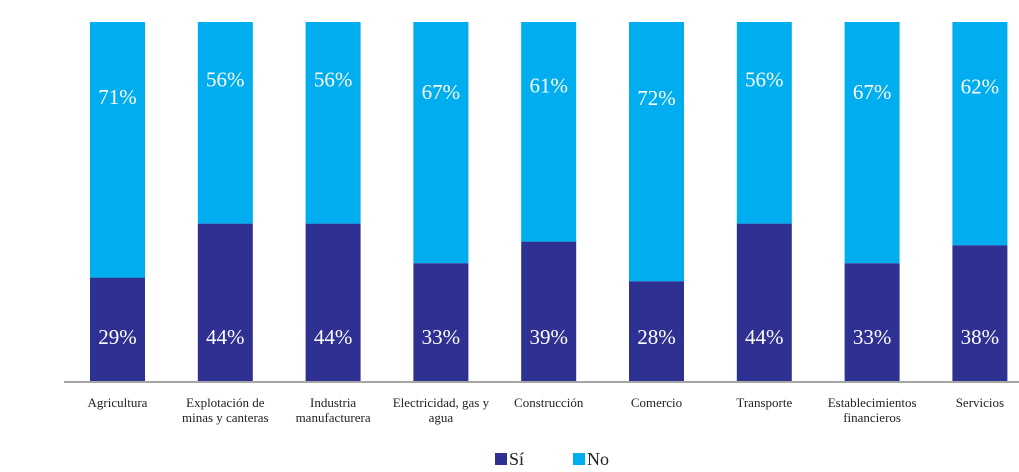 The width and height of the screenshot is (1019, 472). What do you see at coordinates (333, 80) in the screenshot?
I see `data-label-no-2: 56%` at bounding box center [333, 80].